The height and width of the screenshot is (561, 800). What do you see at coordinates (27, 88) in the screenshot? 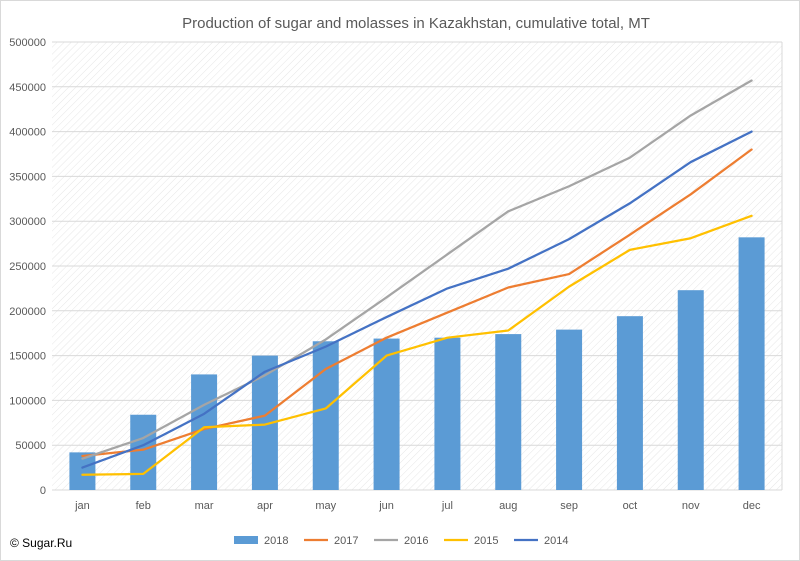
I see `y-tick-label: 450000` at bounding box center [27, 88].